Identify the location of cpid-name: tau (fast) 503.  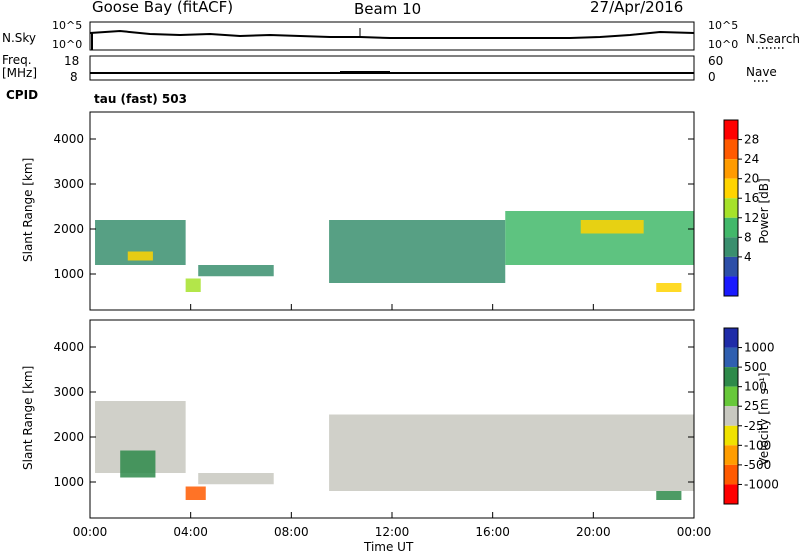
(140, 99).